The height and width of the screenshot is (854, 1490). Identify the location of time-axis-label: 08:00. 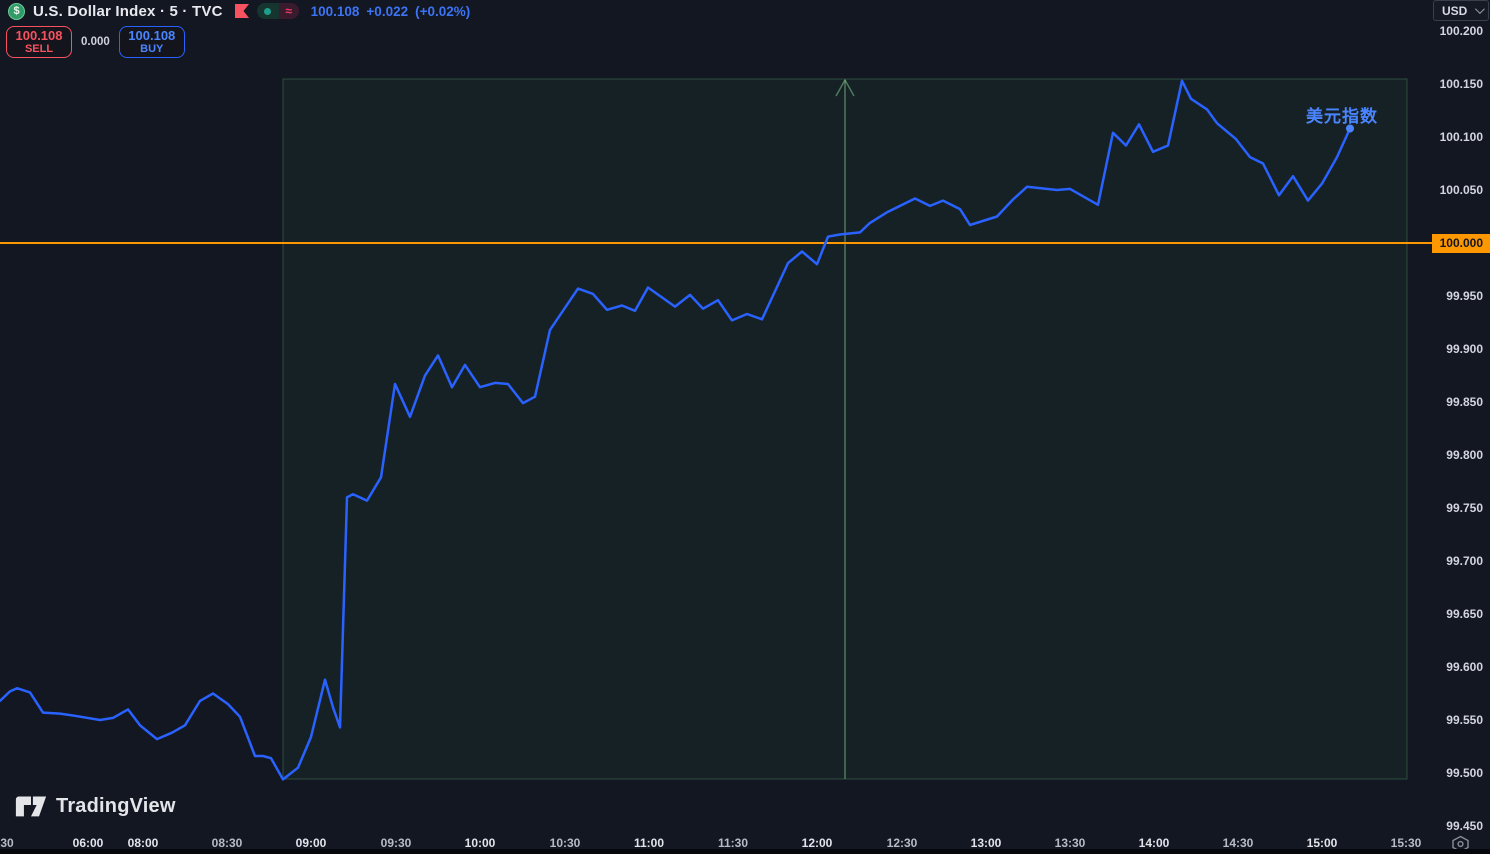
(143, 843).